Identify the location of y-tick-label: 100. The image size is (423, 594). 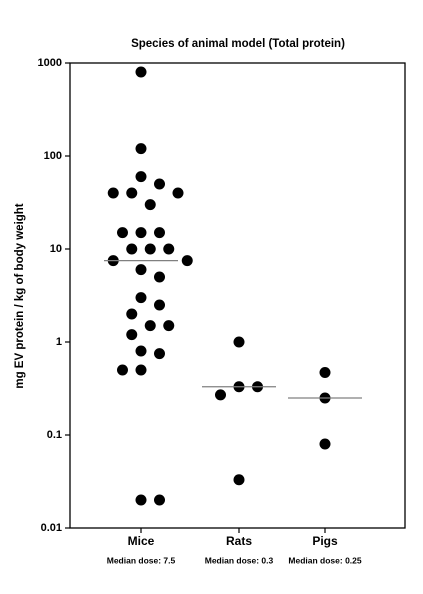
(53, 156).